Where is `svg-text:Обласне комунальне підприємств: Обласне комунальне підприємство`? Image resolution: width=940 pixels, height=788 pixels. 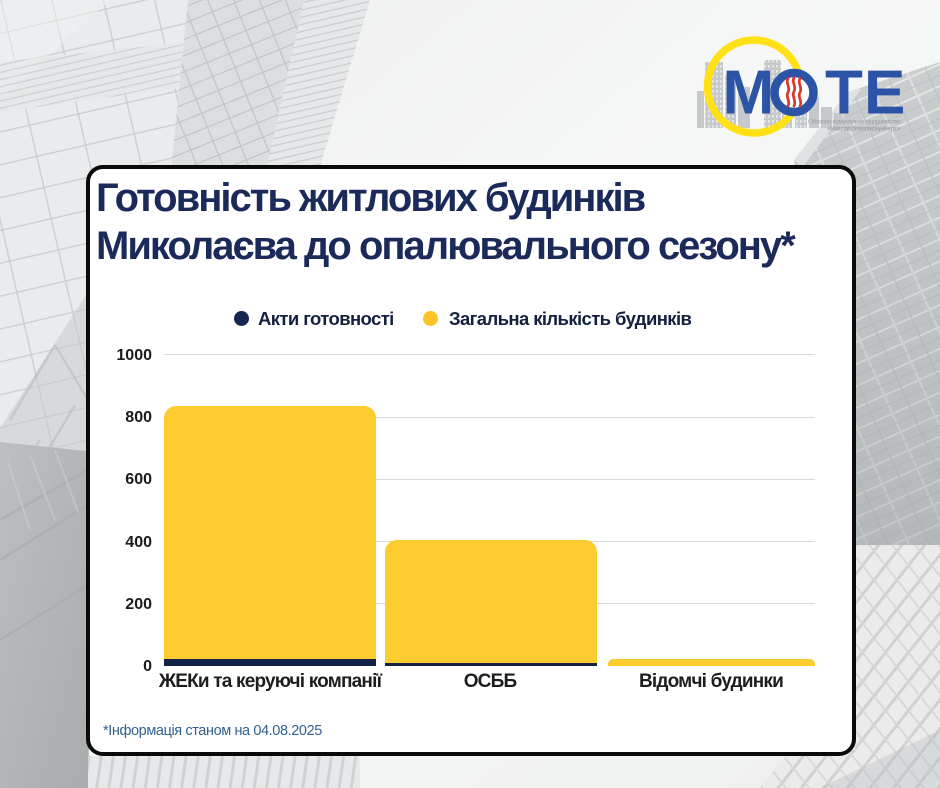 svg-text:Обласне комунальне підприємств: Обласне комунальне підприємство is located at coordinates (854, 122).